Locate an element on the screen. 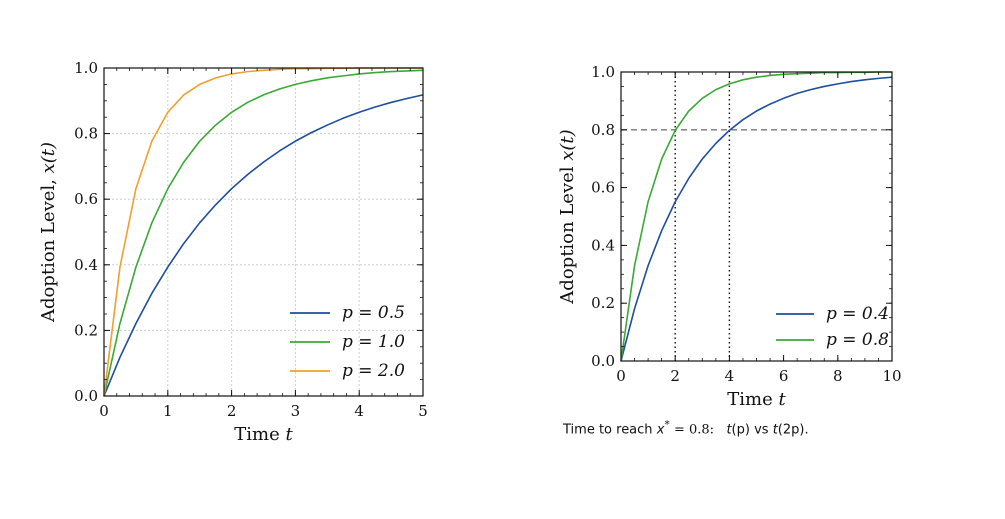 This screenshot has height=519, width=1005. x-tick-label-1: 1 is located at coordinates (168, 411).